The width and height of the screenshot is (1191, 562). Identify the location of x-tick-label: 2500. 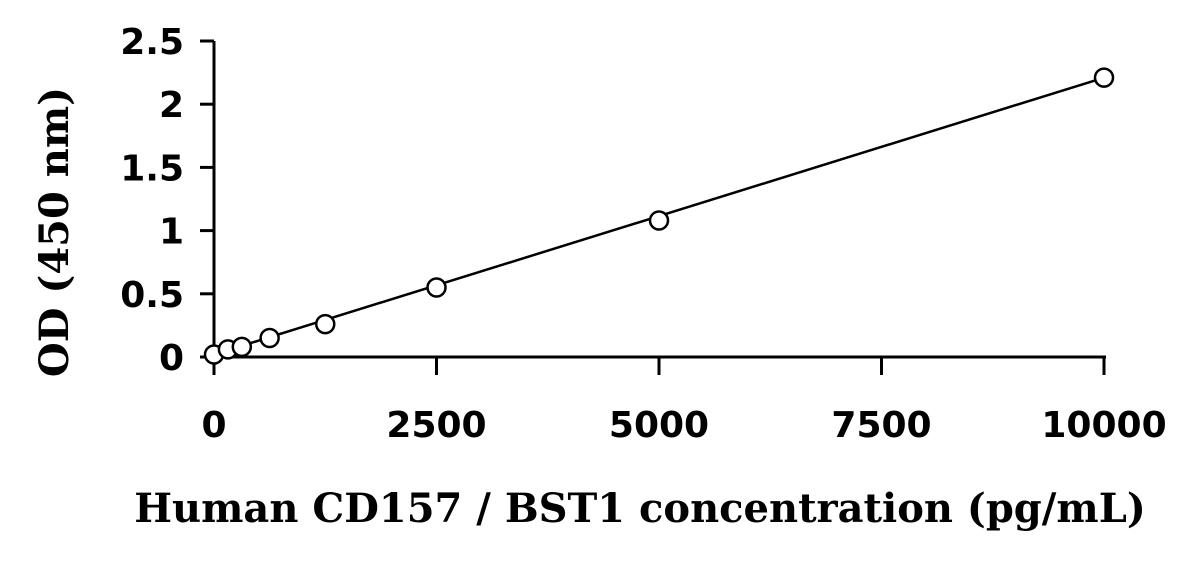
(436, 425).